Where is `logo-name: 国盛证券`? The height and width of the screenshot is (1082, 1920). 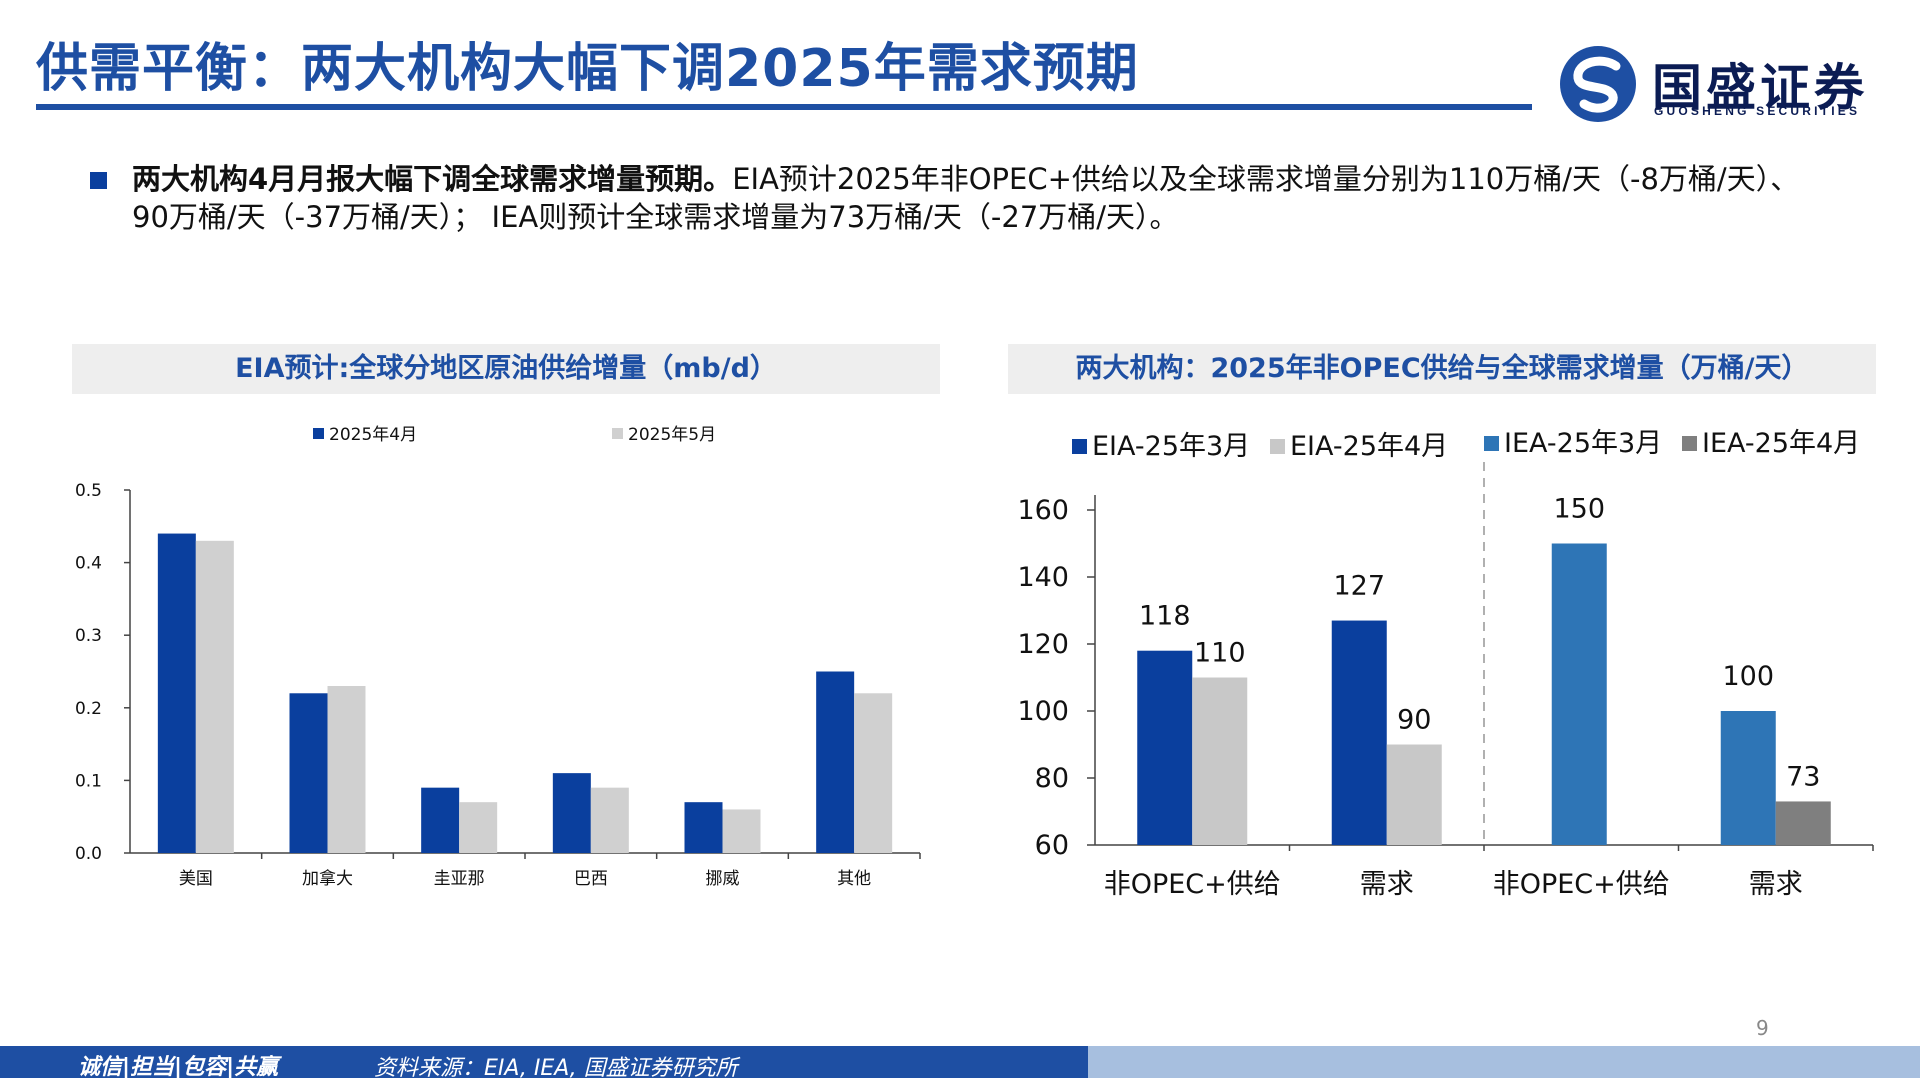
logo-name: 国盛证券 is located at coordinates (1760, 88).